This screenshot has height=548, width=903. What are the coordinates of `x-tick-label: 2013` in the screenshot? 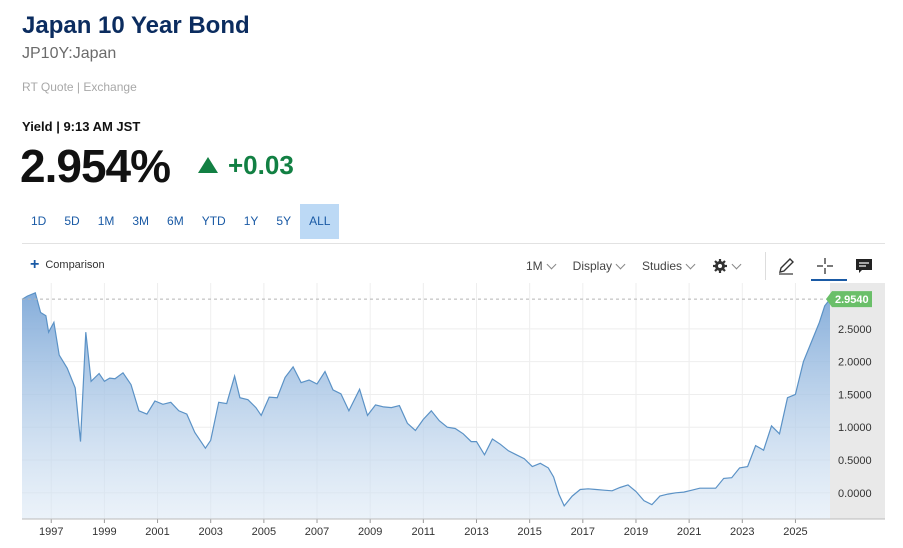 It's located at (476, 532).